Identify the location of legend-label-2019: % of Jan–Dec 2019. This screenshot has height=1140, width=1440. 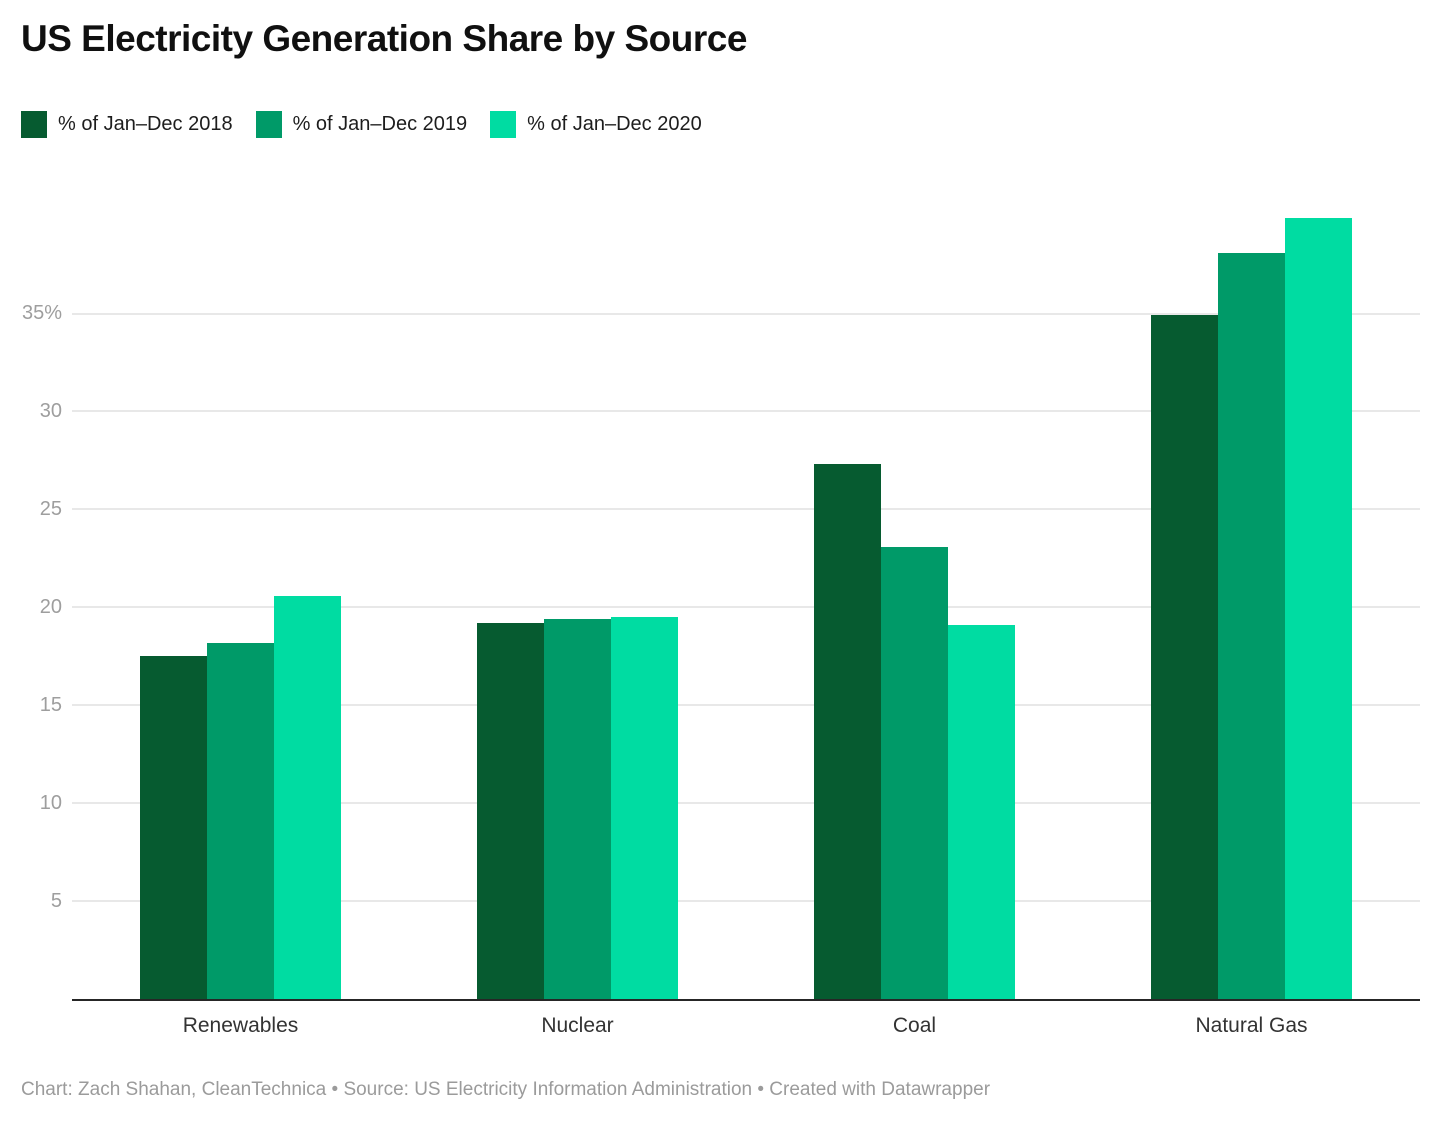
(380, 124).